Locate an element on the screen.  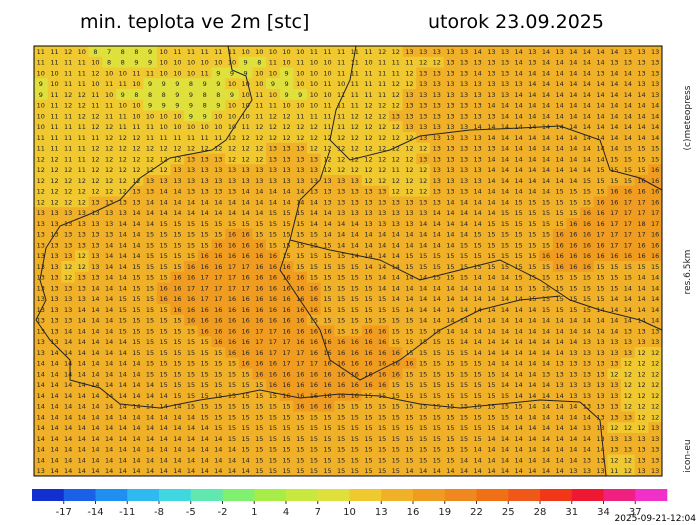
map-title: min. teplota ve 2m [stc] is located at coordinates (194, 22).